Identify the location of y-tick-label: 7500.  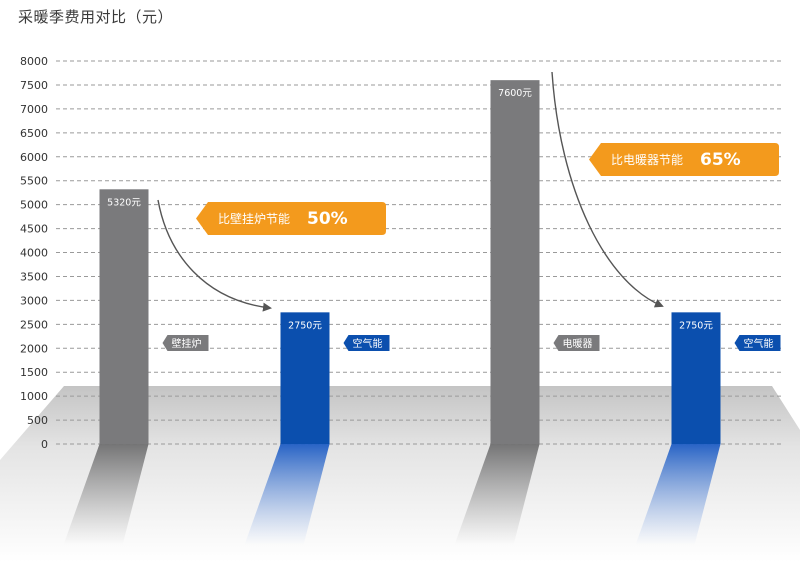
(34, 85).